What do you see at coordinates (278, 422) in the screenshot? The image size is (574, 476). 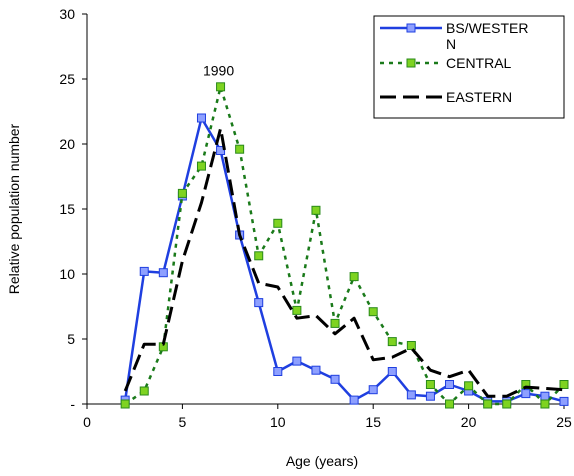 I see `x-tick-label: 10` at bounding box center [278, 422].